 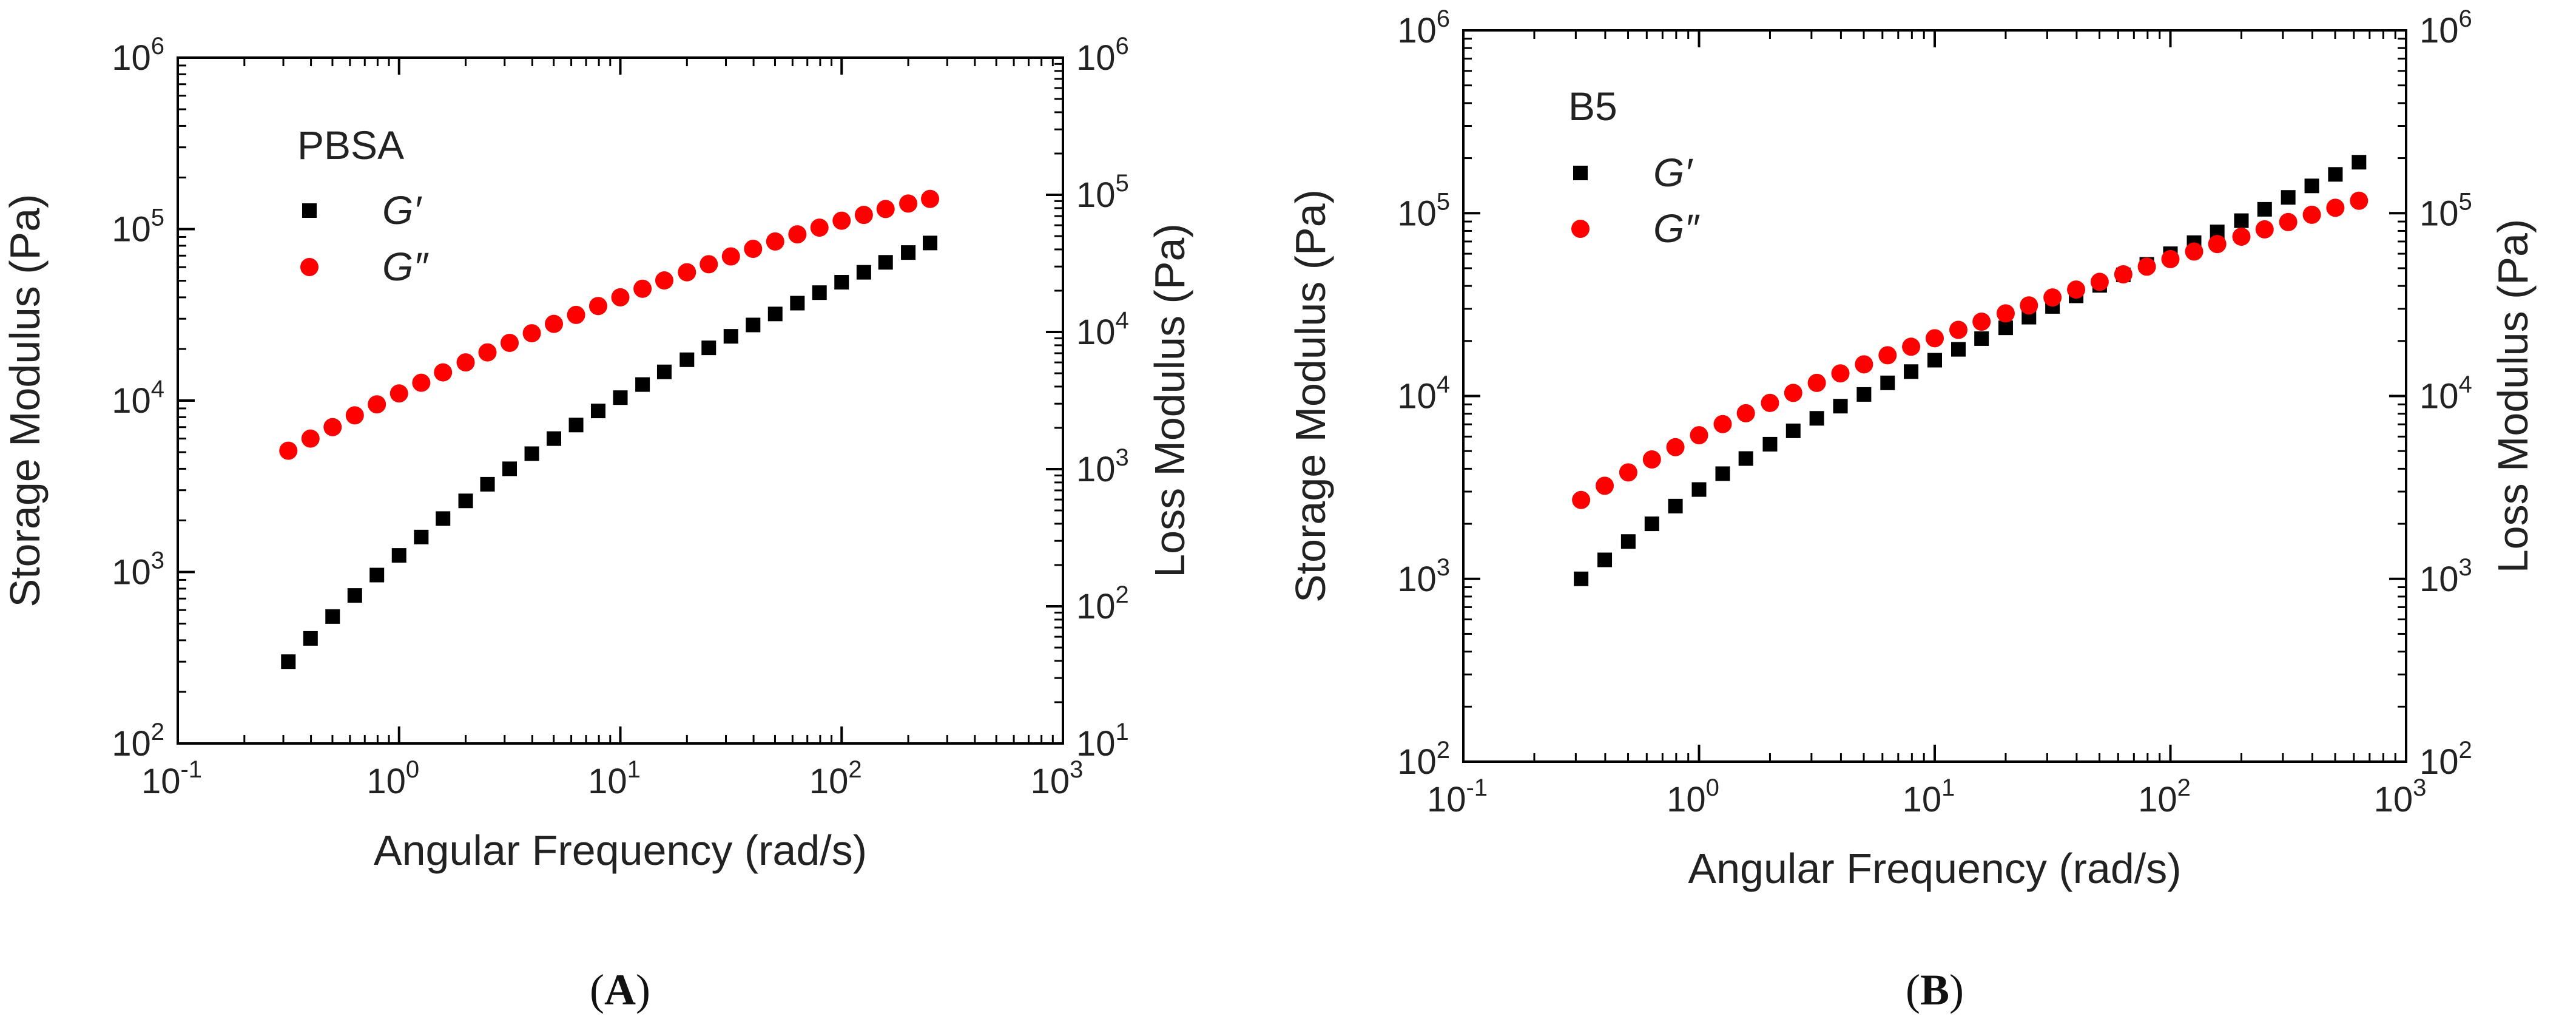 What do you see at coordinates (1076, 769) in the screenshot?
I see `panel-a-x-tick-exp: 3` at bounding box center [1076, 769].